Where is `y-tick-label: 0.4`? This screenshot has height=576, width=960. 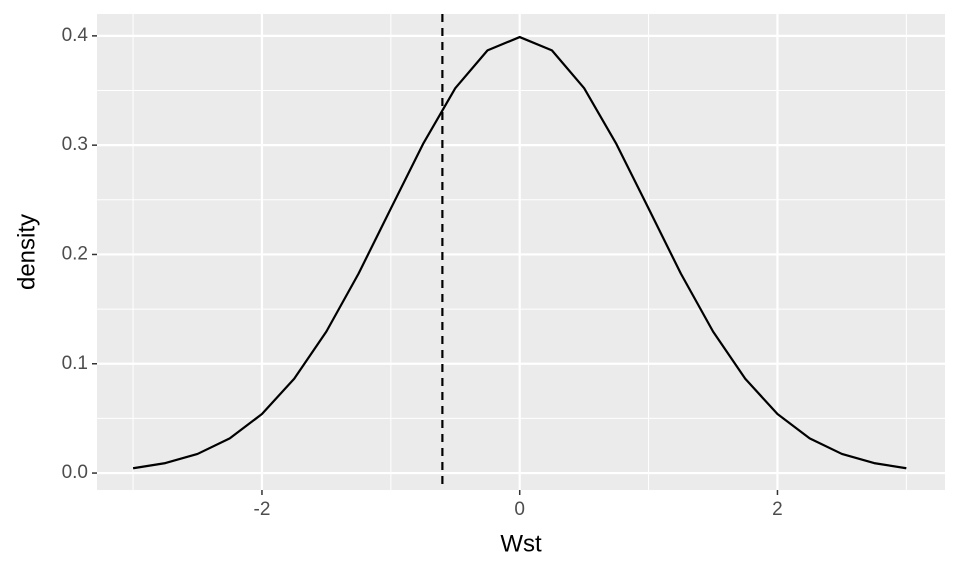
y-tick-label: 0.4 is located at coordinates (75, 35).